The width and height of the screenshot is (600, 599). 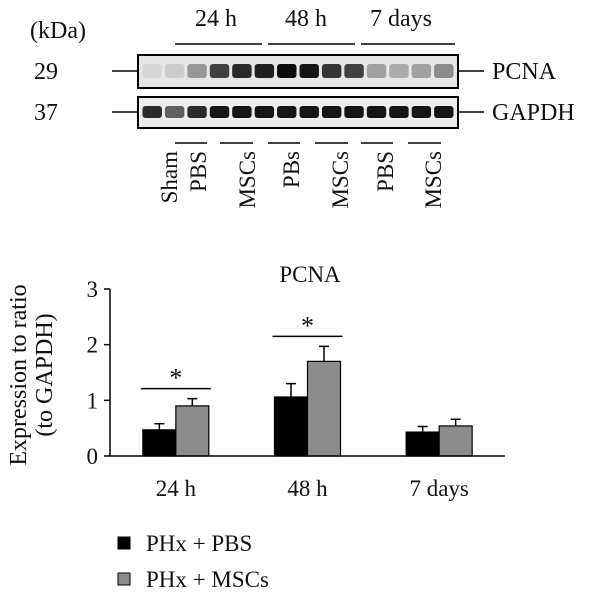 I want to click on y-axis-label-line-1: Expression to ratio, so click(x=19, y=374).